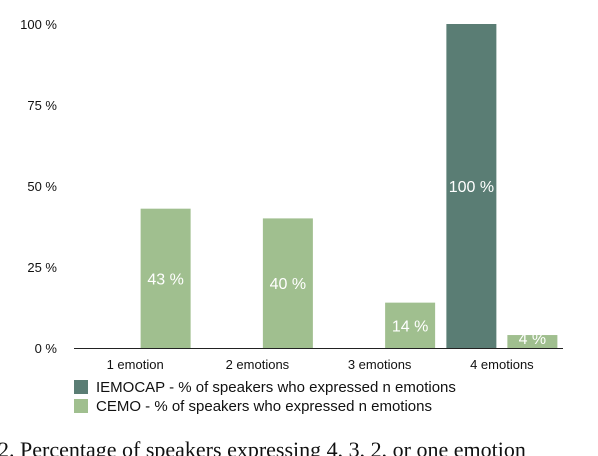 The width and height of the screenshot is (598, 456). I want to click on data-label-cemo-4: 4 %, so click(533, 339).